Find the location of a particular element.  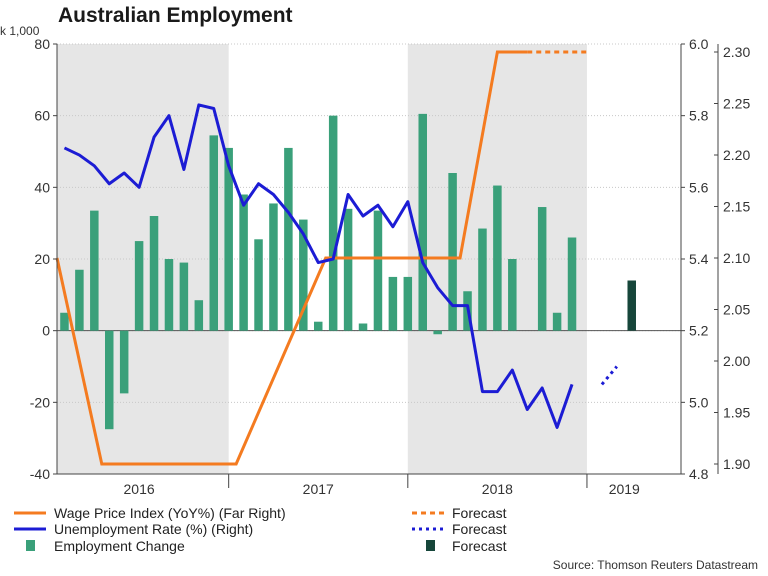

x-tick-label: 2019 is located at coordinates (624, 489).